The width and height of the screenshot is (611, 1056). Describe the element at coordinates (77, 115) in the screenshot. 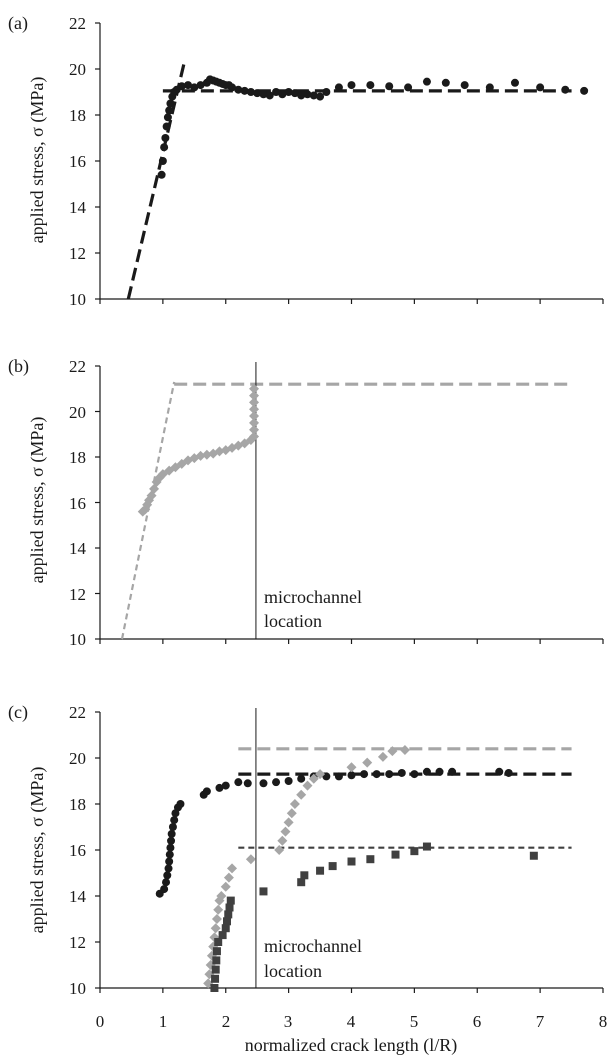

I see `y-tick-label: 18` at that location.